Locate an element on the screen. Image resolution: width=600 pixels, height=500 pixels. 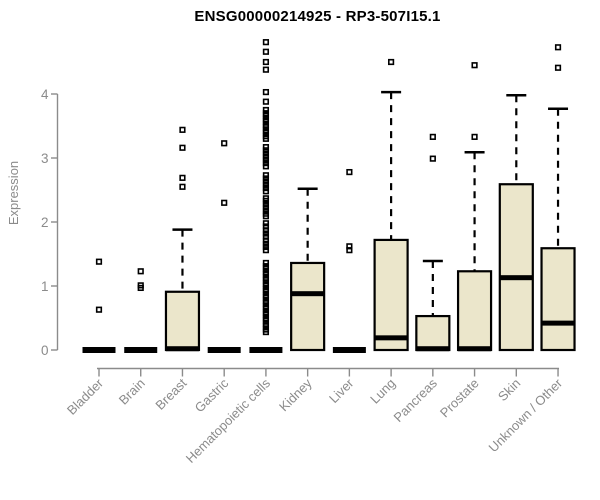
y-axis-tick-label: 2 is located at coordinates (45, 222).